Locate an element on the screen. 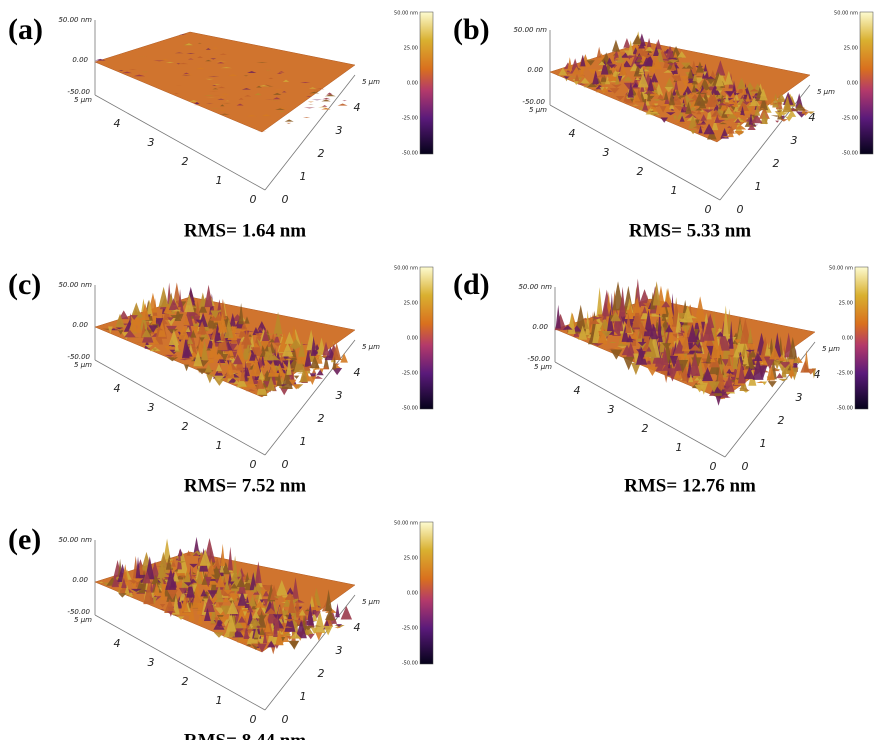 The height and width of the screenshot is (740, 889). y-unit: 5 μm is located at coordinates (371, 602).